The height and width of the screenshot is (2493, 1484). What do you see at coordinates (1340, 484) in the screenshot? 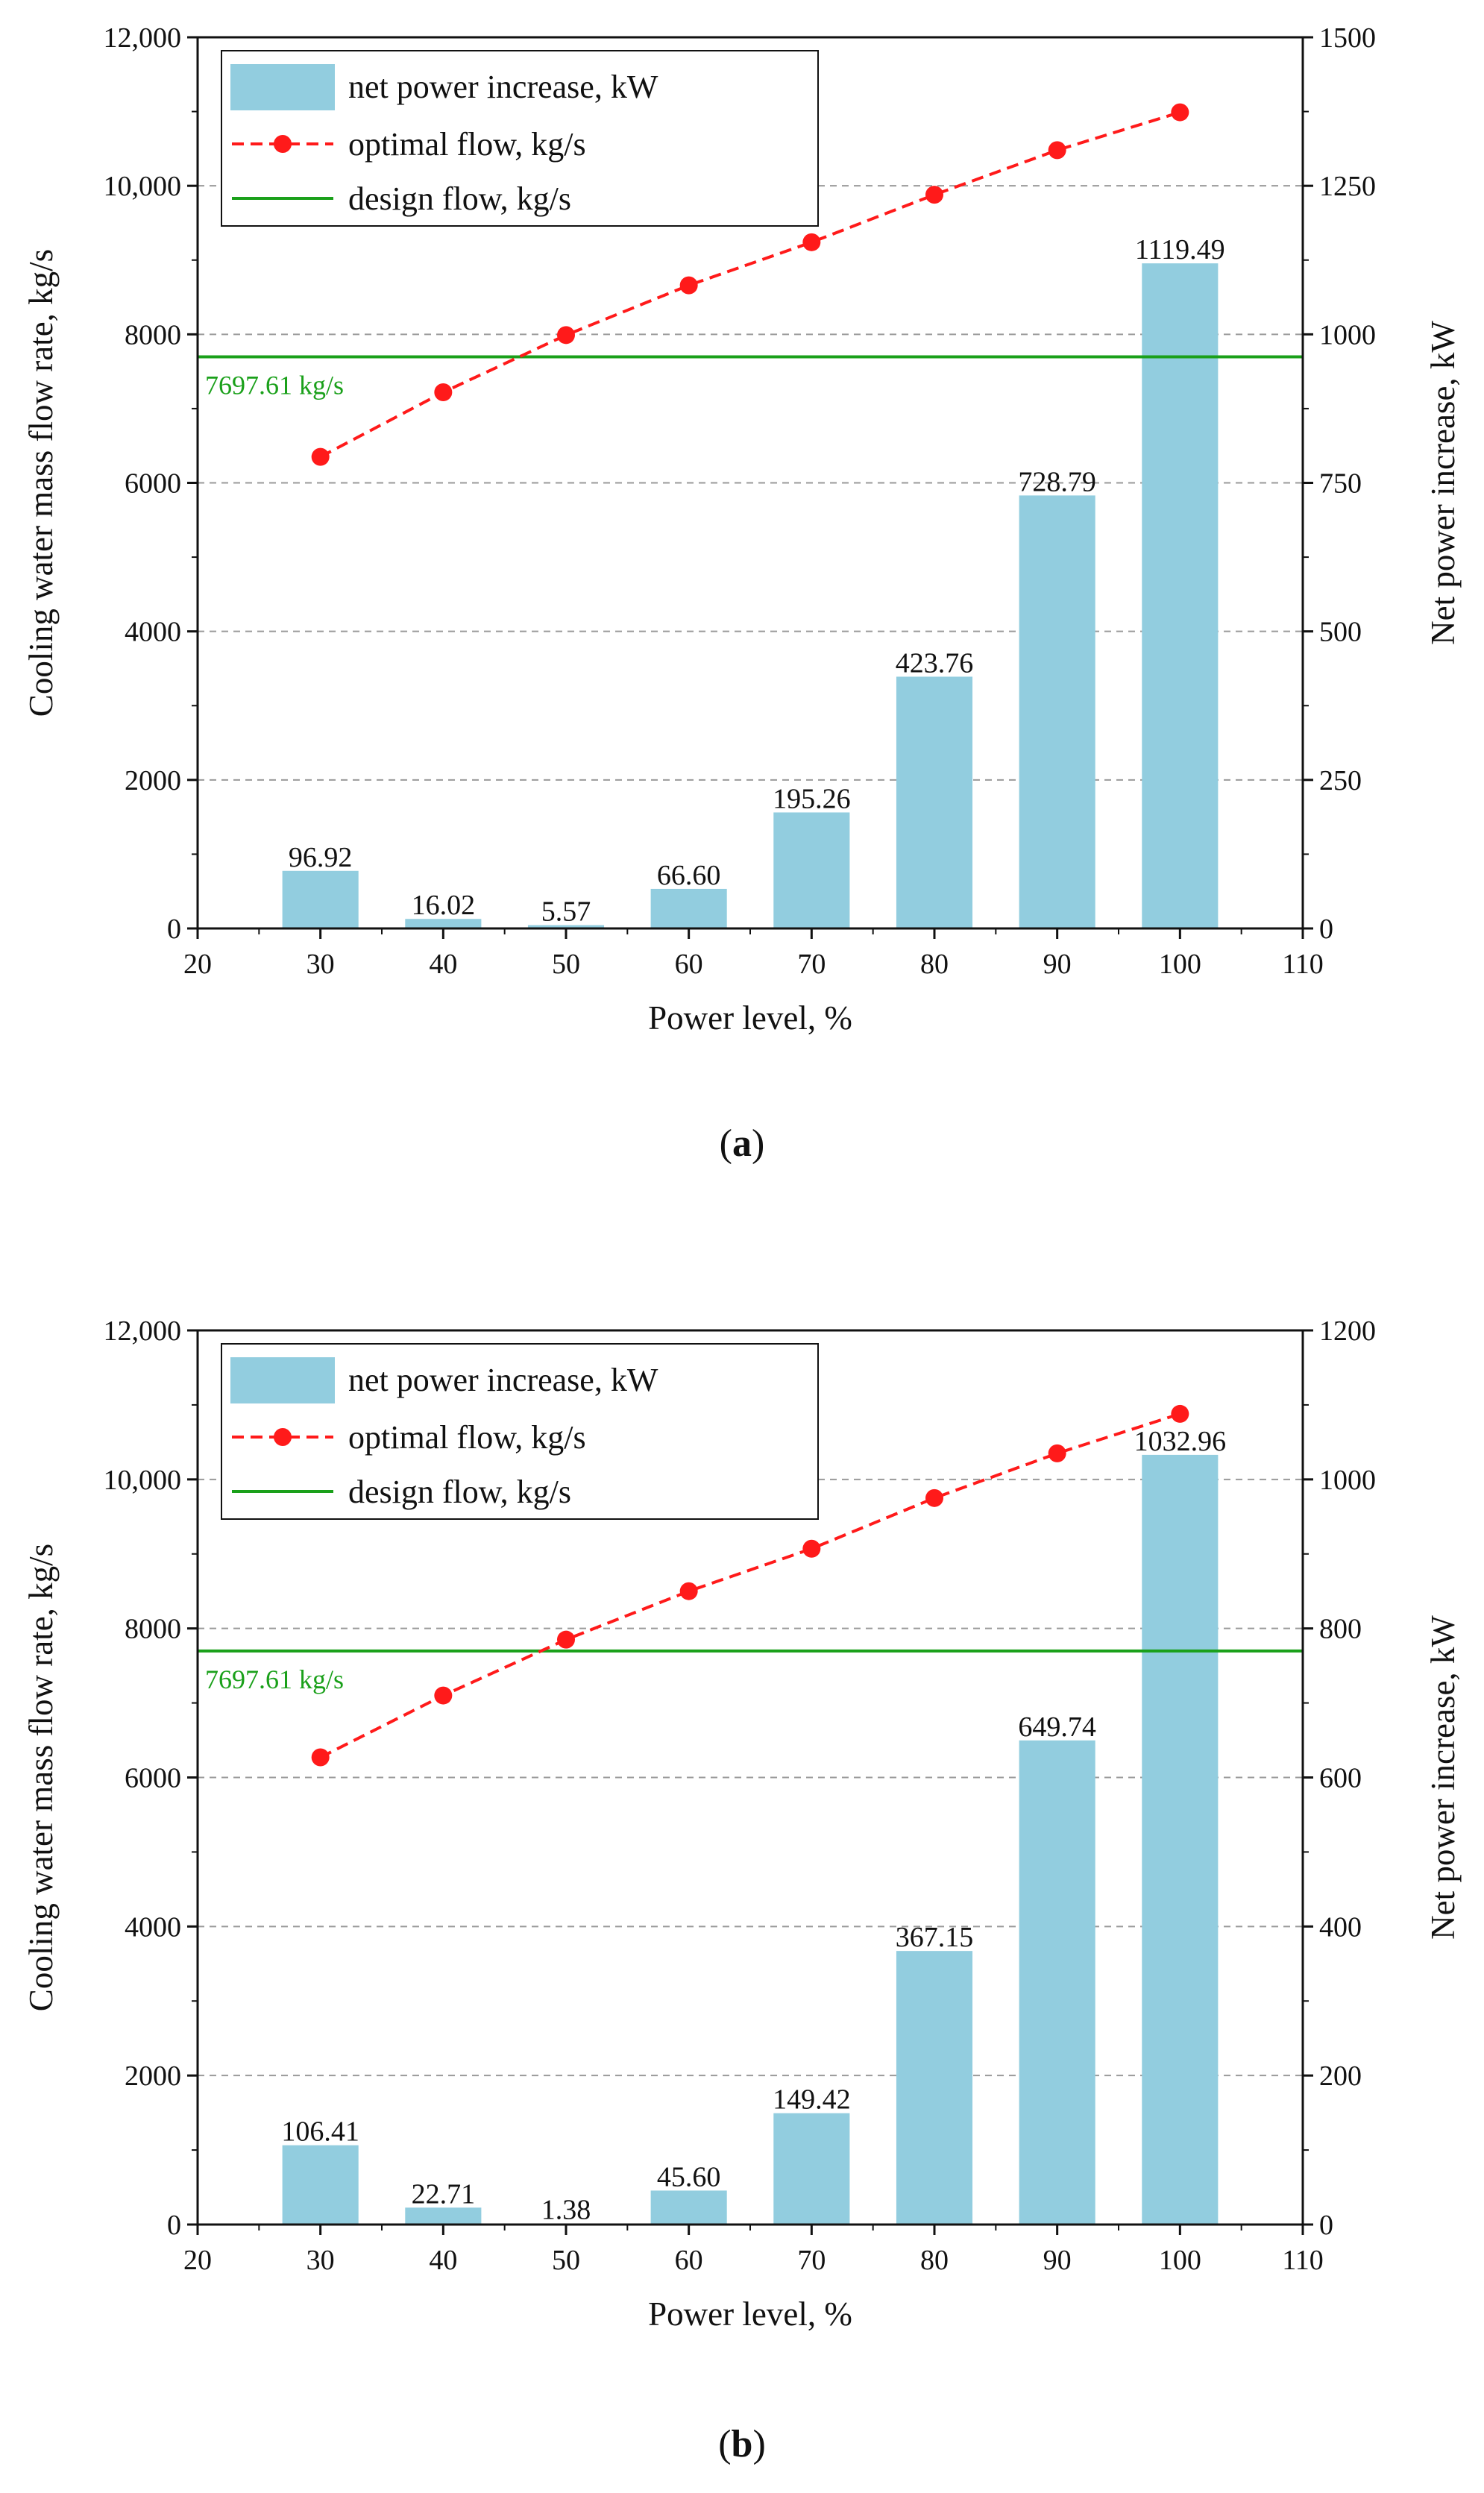
I see `y-right-tick-label: 750` at bounding box center [1340, 484].